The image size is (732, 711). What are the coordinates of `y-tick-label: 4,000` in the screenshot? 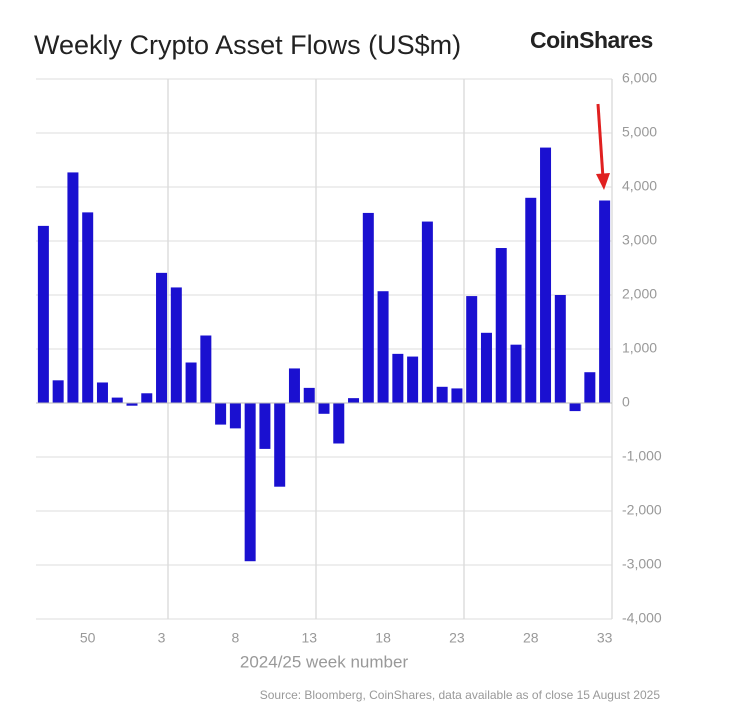 It's located at (639, 186).